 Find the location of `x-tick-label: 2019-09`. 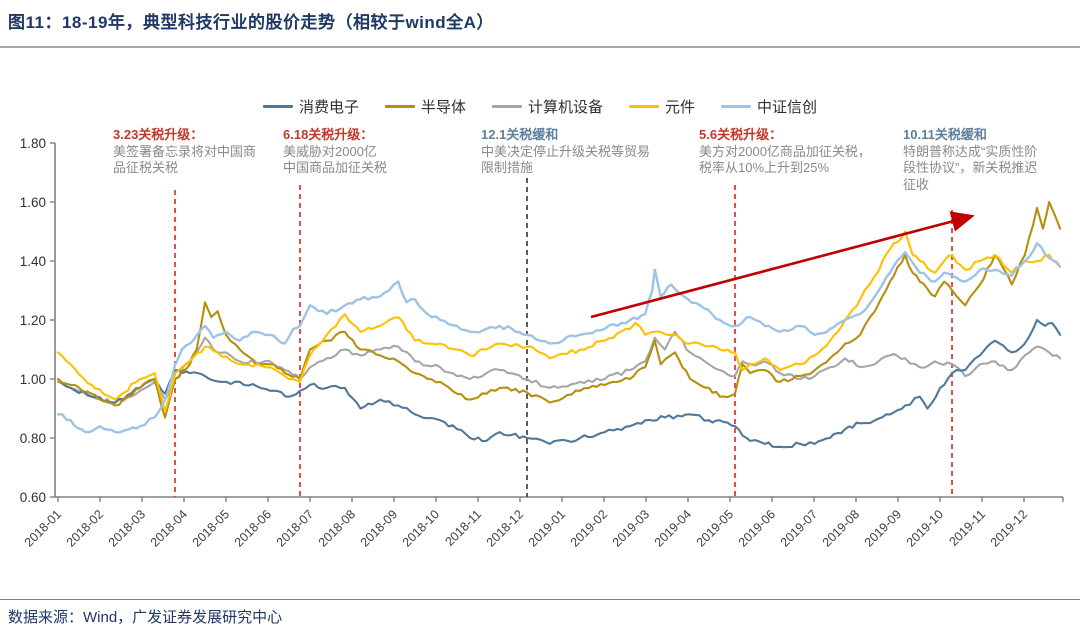

x-tick-label: 2019-09 is located at coordinates (883, 528).